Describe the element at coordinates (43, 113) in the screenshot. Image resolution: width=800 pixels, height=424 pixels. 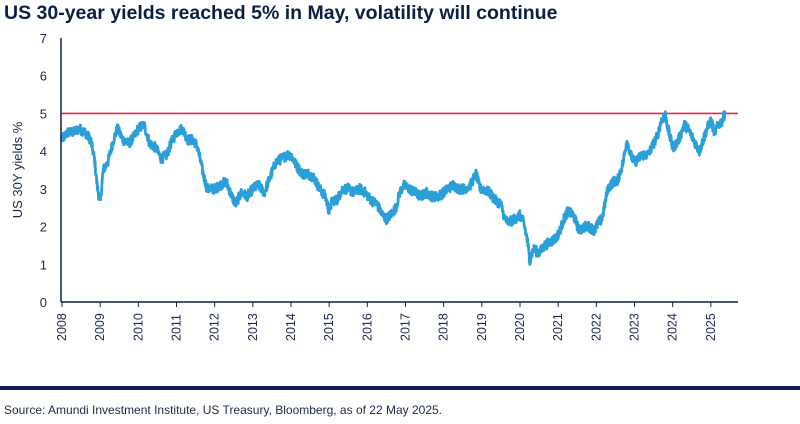
I see `y-tick-label: 5` at that location.